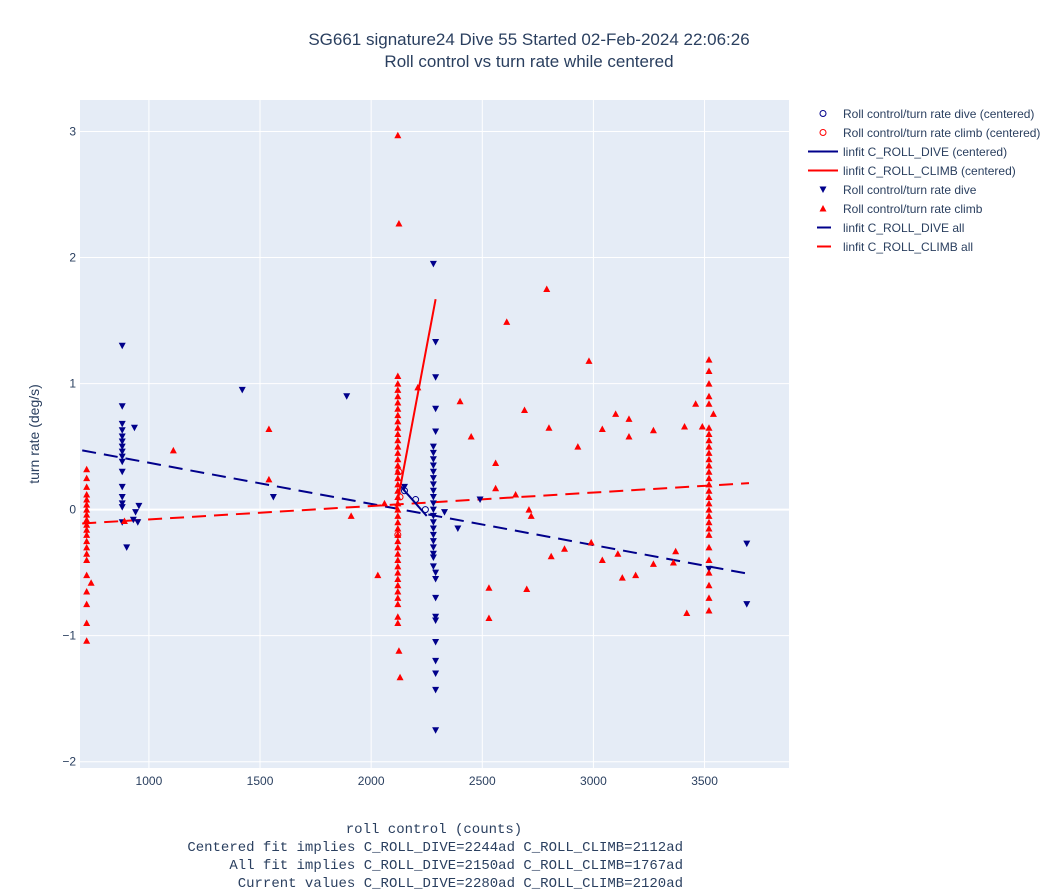 This screenshot has width=1058, height=894. Describe the element at coordinates (923, 132) in the screenshot. I see `legend-item: Roll control/turn rate climb (centered)` at that location.